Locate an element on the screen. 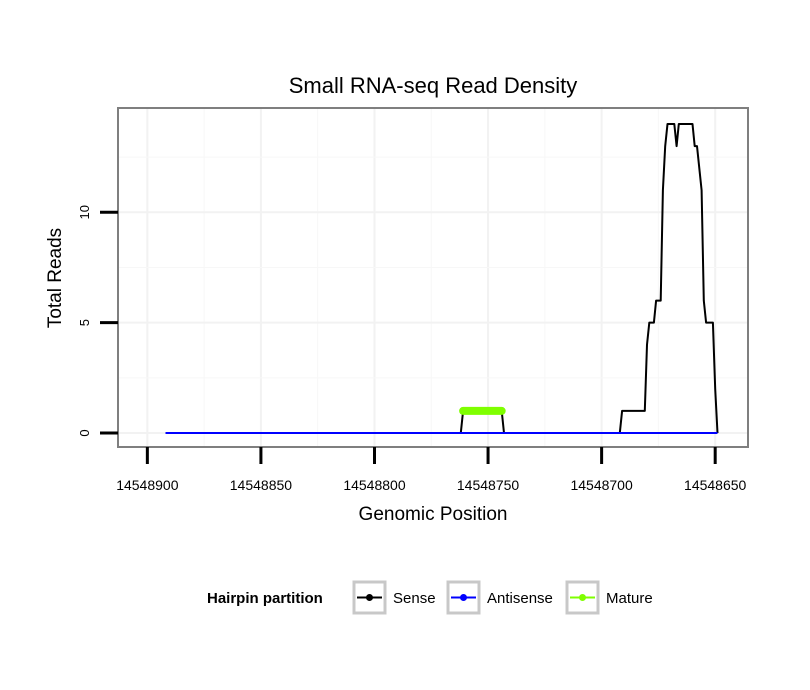 Image resolution: width=810 pixels, height=690 pixels. x-tick-label: 14548850 is located at coordinates (261, 485).